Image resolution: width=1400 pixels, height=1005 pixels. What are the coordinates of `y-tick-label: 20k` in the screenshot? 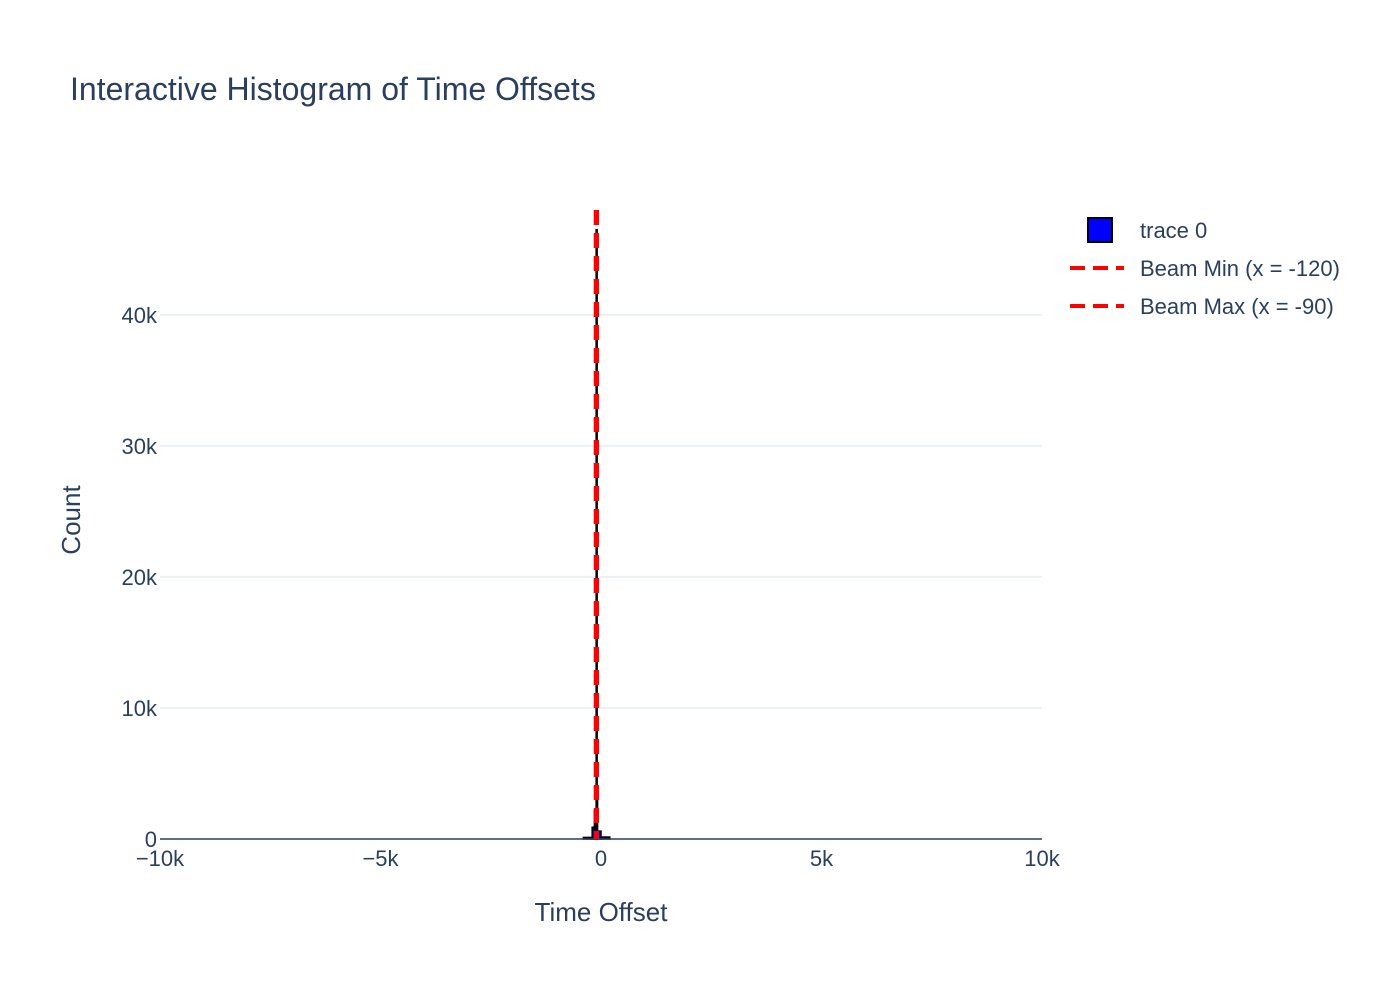 It's located at (140, 577).